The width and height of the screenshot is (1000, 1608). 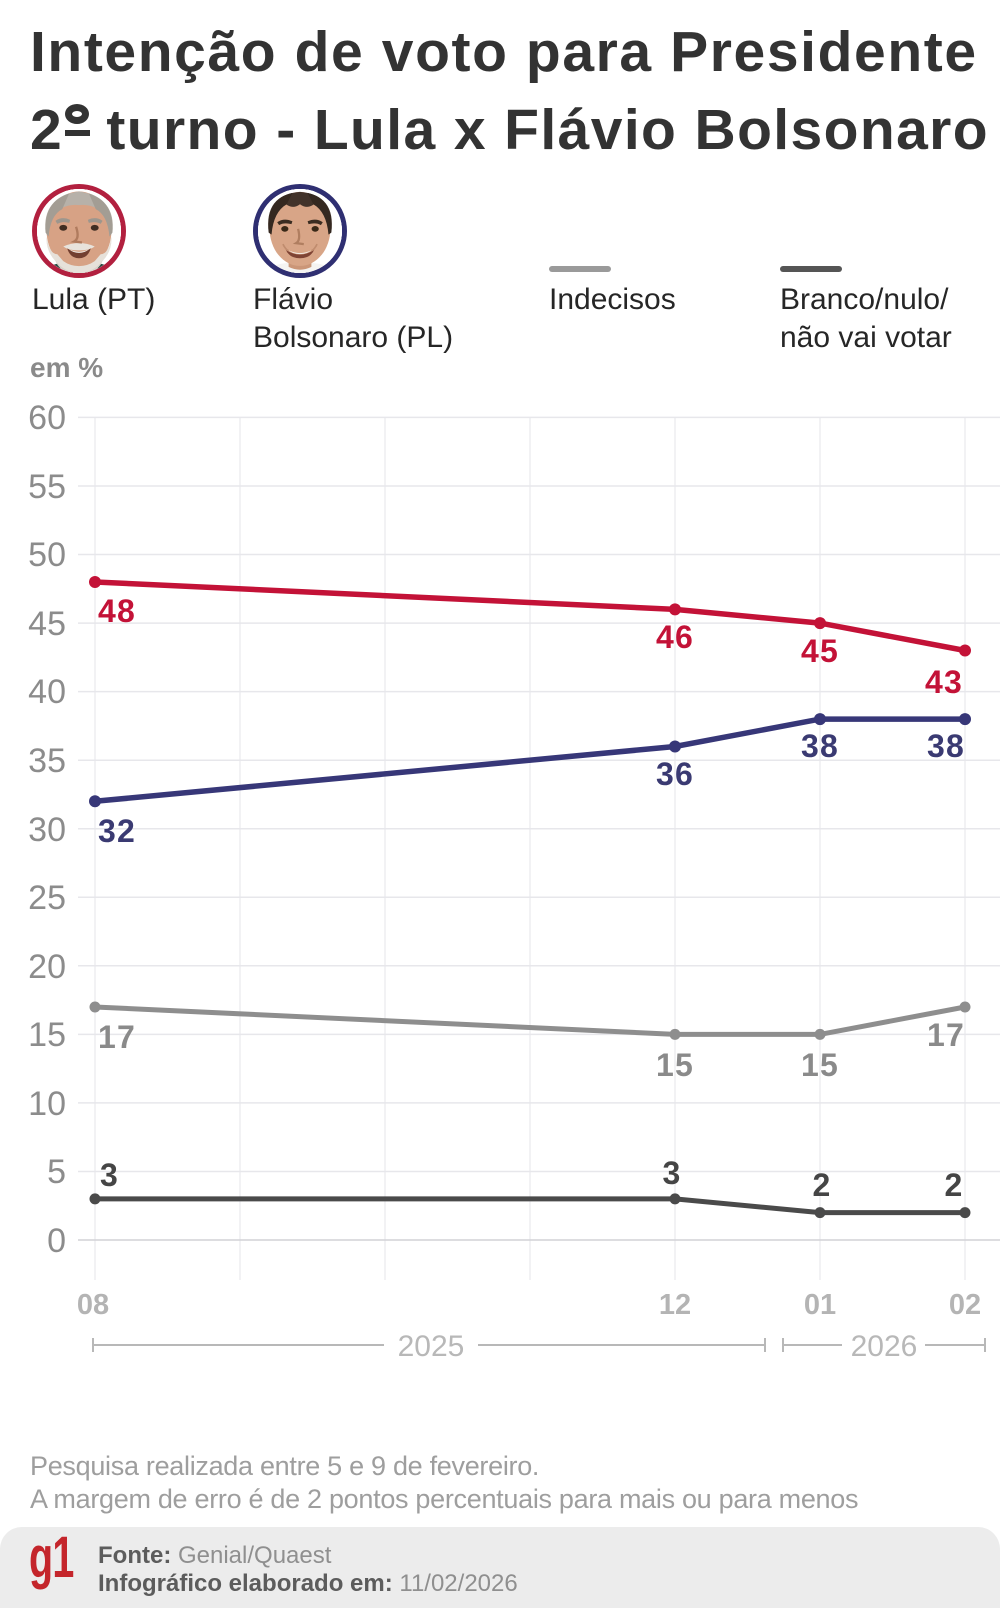 What do you see at coordinates (56, 1241) in the screenshot?
I see `svg-text: 0` at bounding box center [56, 1241].